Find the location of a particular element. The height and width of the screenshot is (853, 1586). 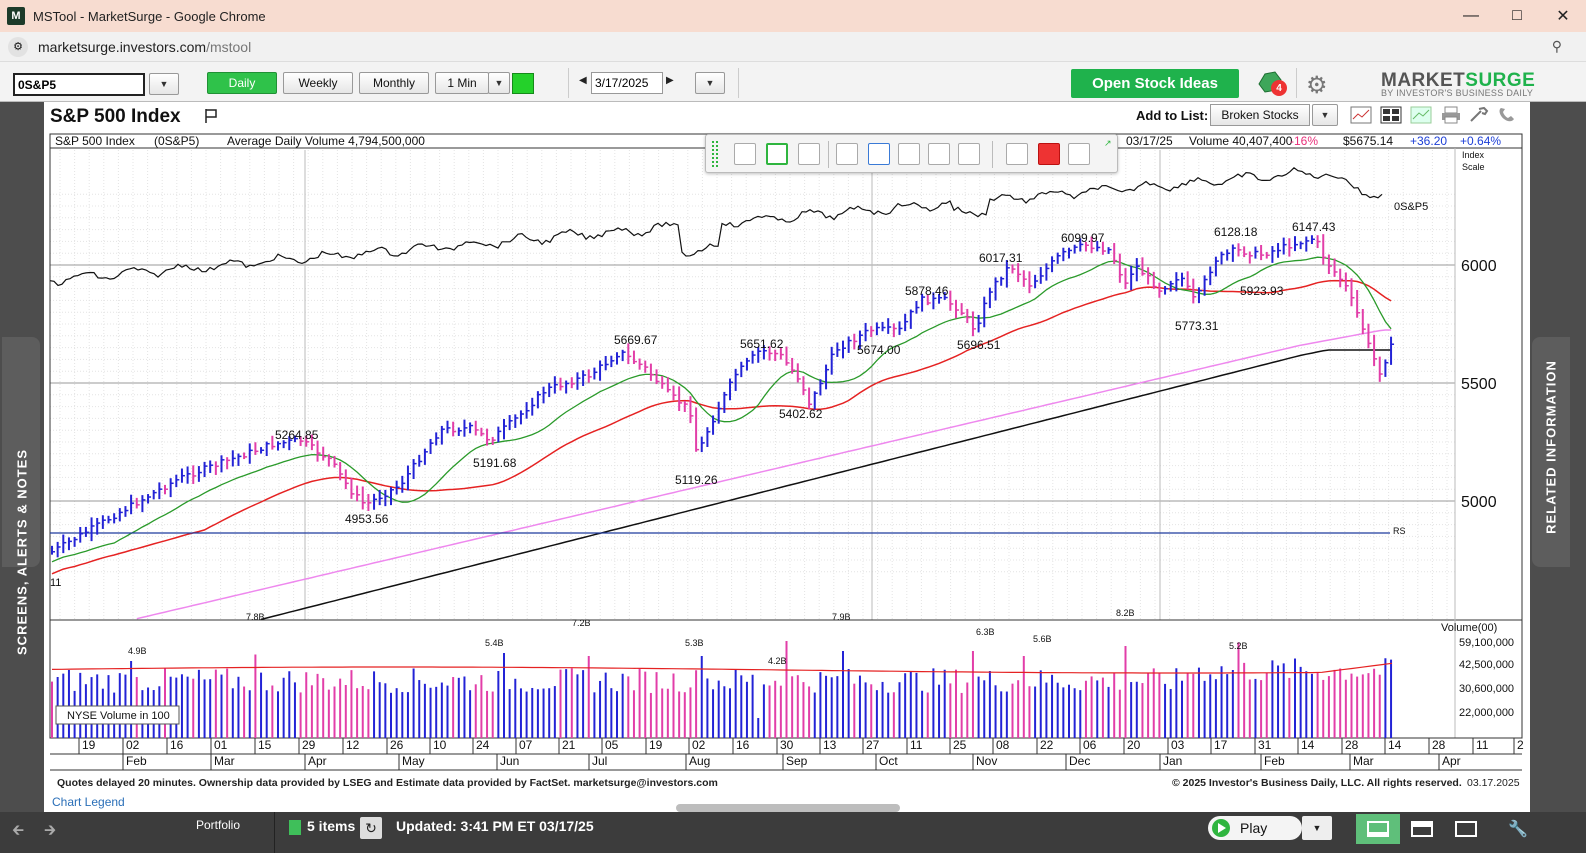

flag-icon is located at coordinates (211, 116).